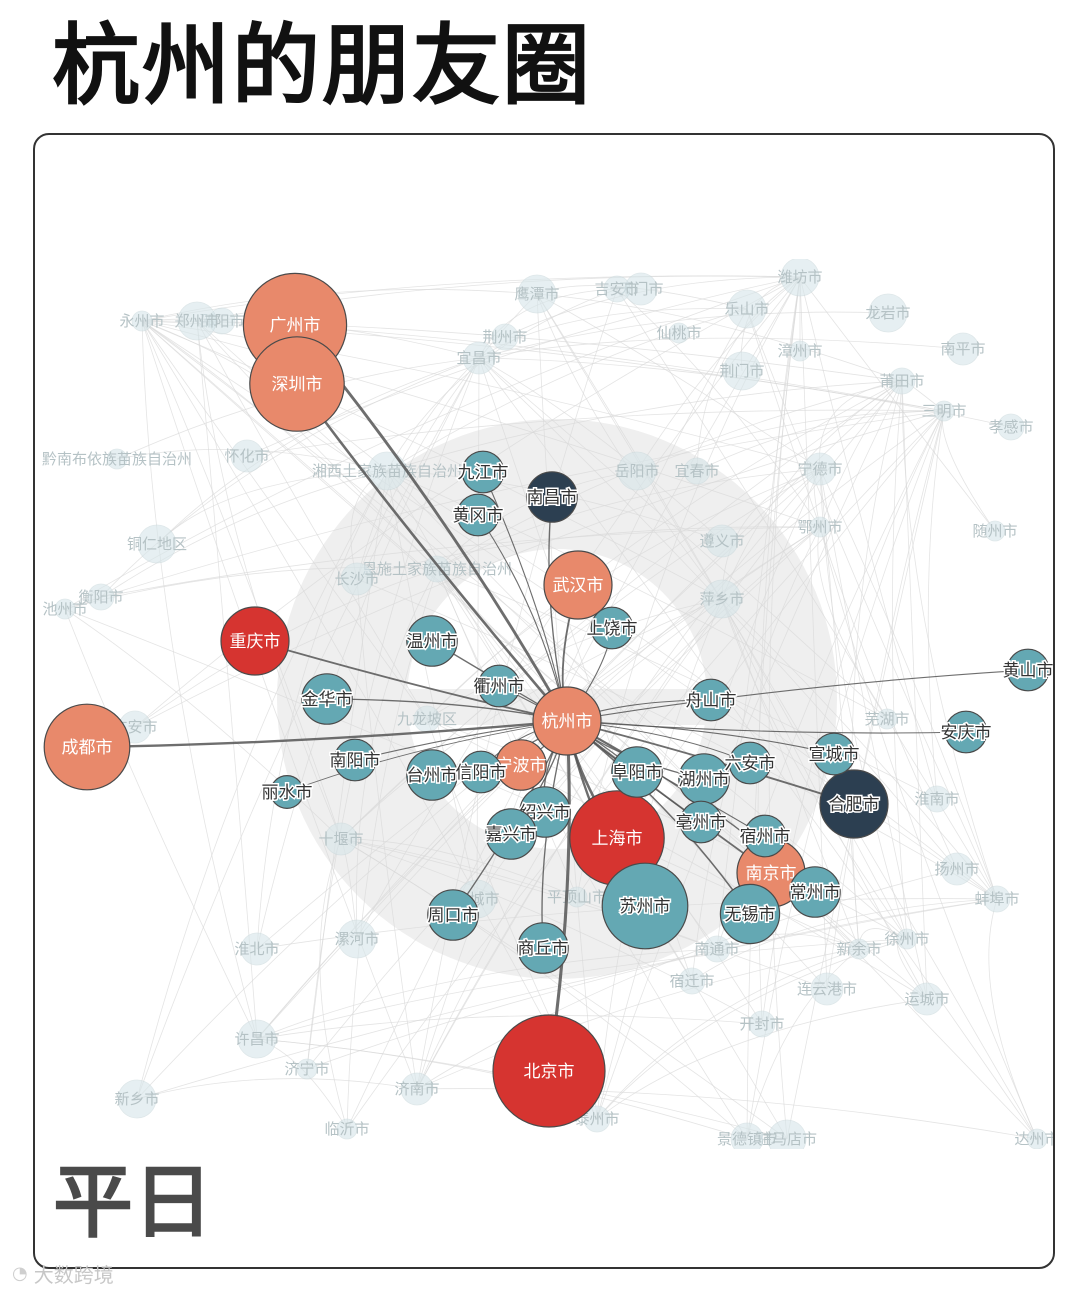  I want to click on node-台州市: 台州市, so click(432, 775).